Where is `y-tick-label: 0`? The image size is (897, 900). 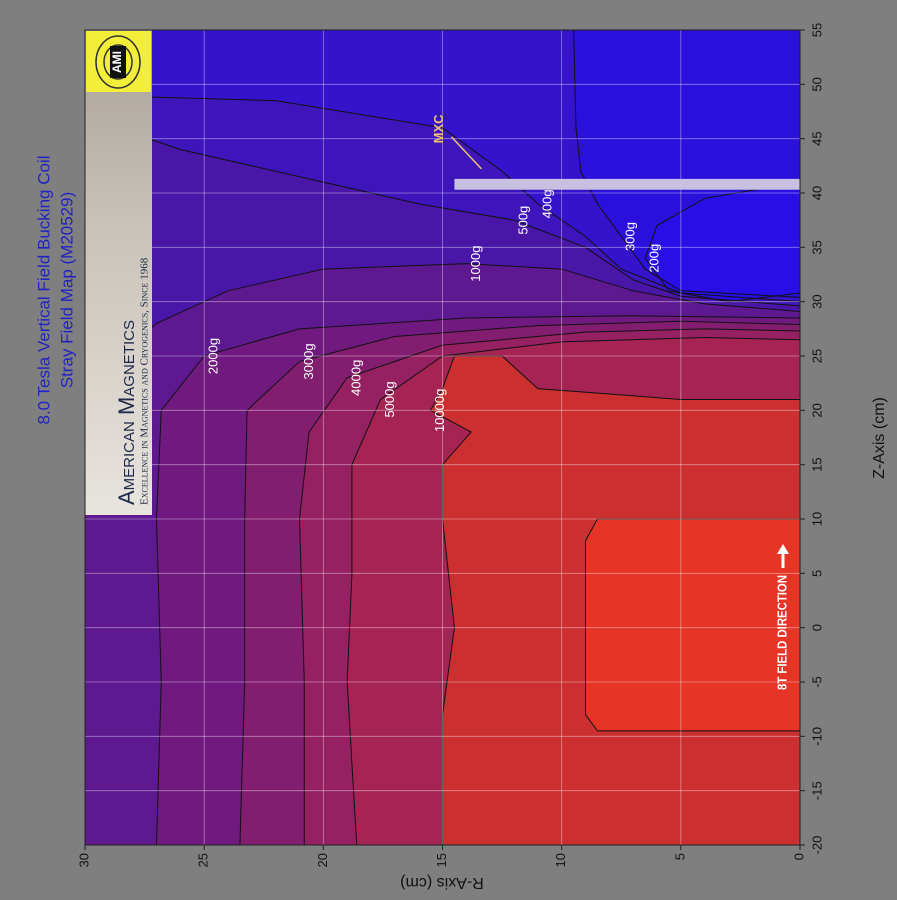 y-tick-label: 0 is located at coordinates (798, 856).